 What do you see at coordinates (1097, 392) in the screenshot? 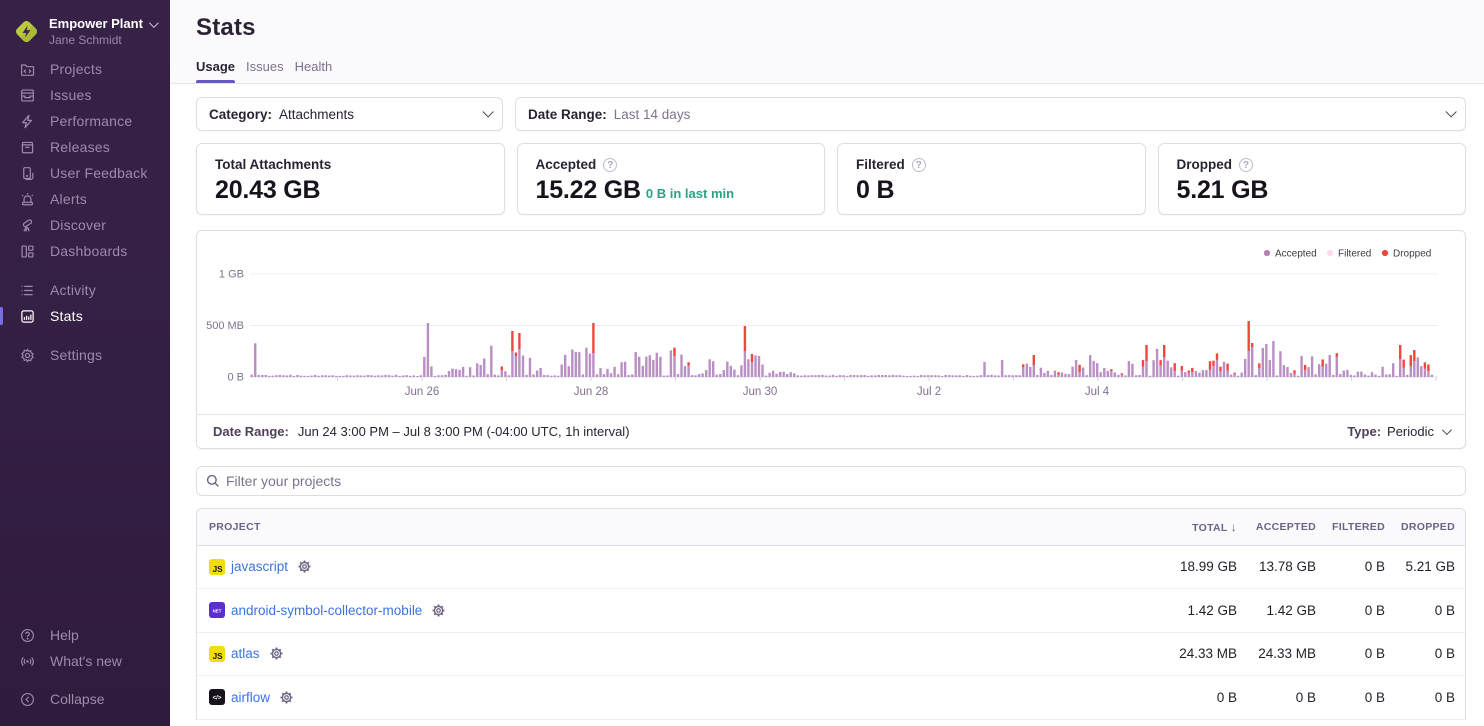
I see `svg-text: Jul 4` at bounding box center [1097, 392].